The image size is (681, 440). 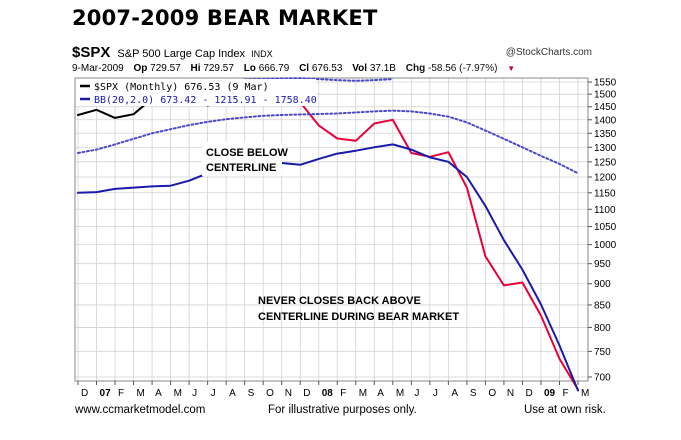 I want to click on quote-date: 9-Mar-2009, so click(x=98, y=68).